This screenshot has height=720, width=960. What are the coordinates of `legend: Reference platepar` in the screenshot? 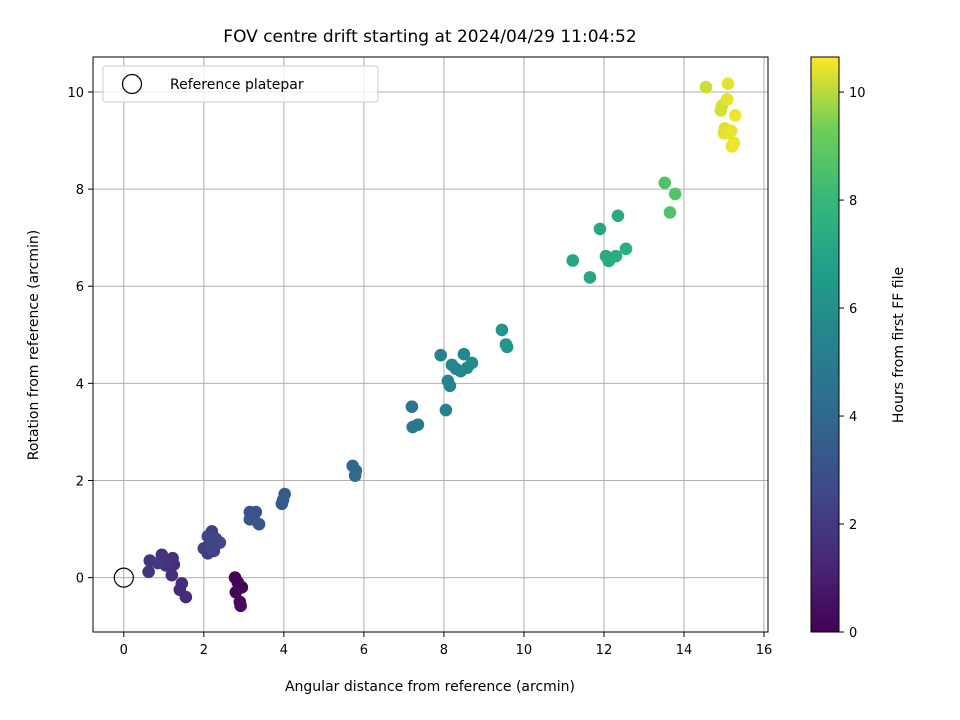 It's located at (240, 84).